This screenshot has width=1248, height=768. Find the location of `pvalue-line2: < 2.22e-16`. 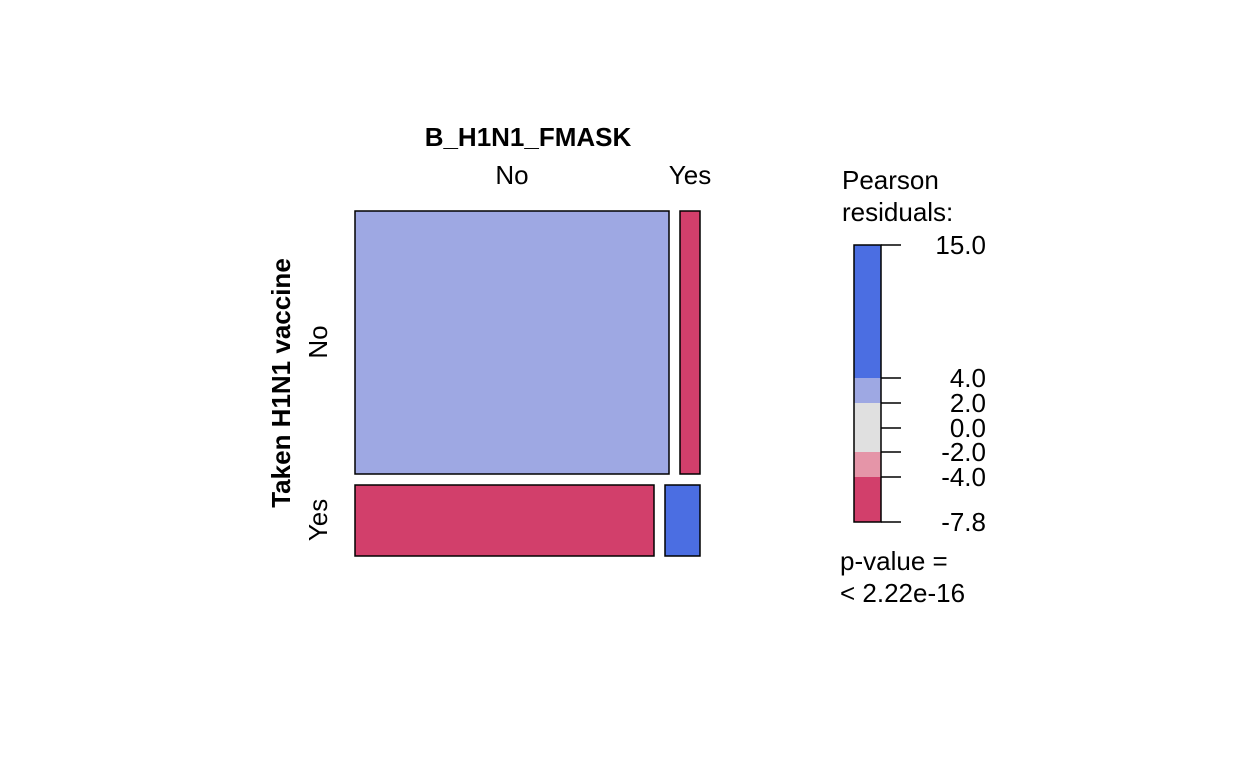

pvalue-line2: < 2.22e-16 is located at coordinates (902, 593).